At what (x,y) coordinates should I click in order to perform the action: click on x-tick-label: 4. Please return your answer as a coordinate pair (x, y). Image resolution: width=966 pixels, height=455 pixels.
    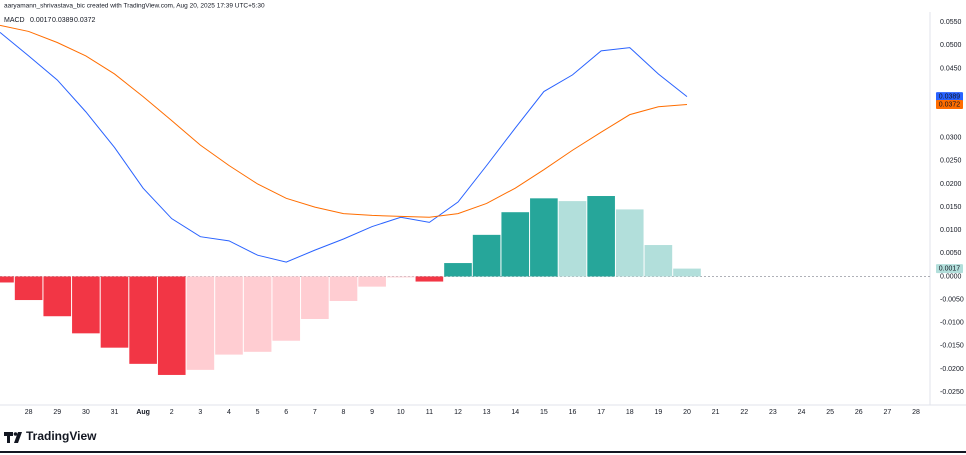
    Looking at the image, I should click on (229, 412).